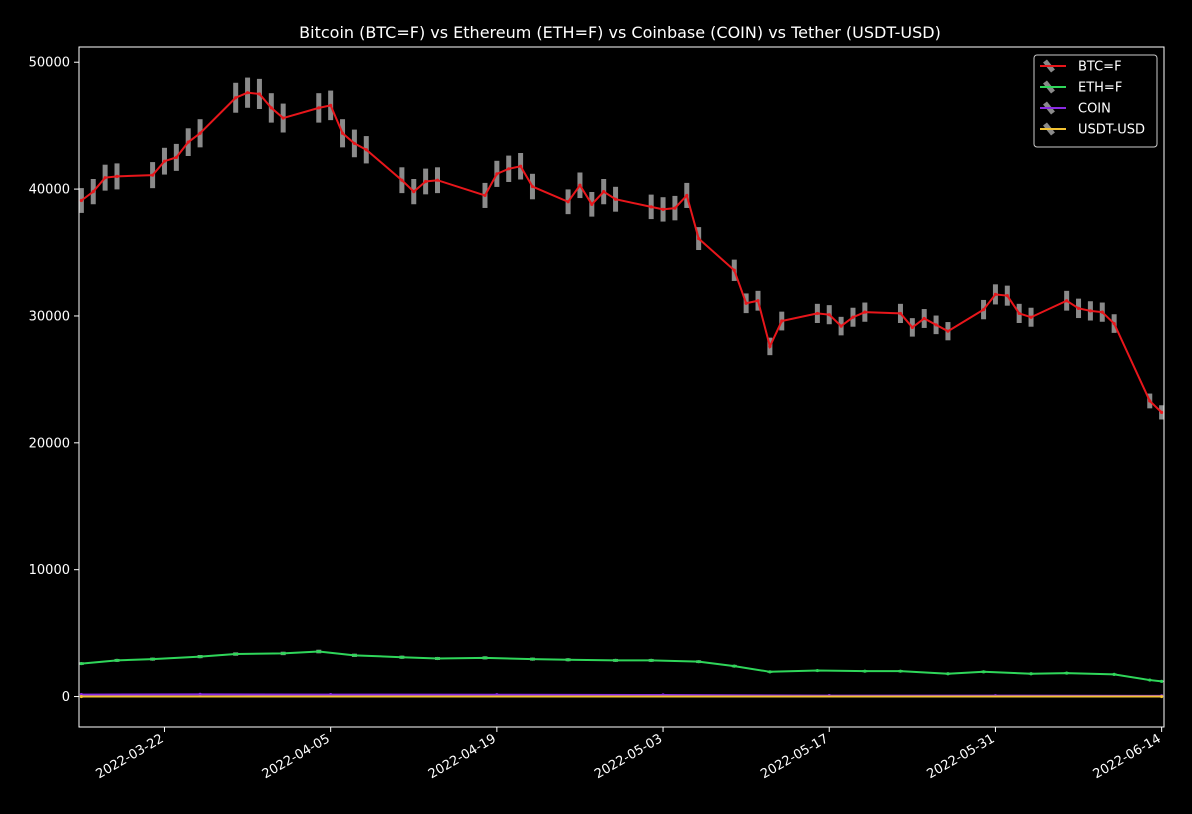 Image resolution: width=1192 pixels, height=814 pixels. I want to click on legend-box, so click(1095, 101).